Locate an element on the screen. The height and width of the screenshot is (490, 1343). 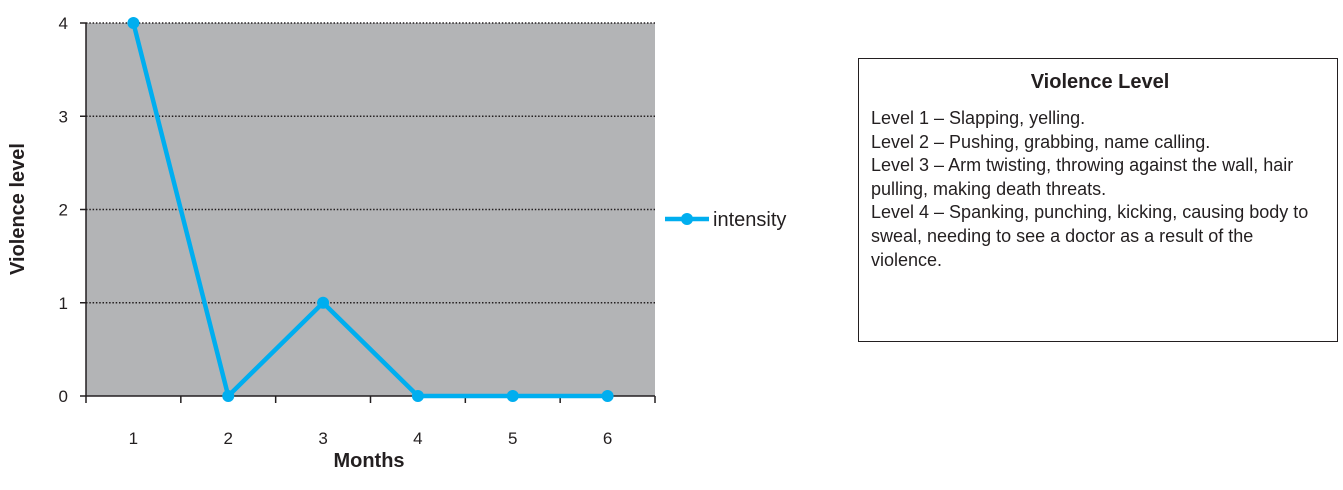
x-tick-label-5: 5 is located at coordinates (512, 438).